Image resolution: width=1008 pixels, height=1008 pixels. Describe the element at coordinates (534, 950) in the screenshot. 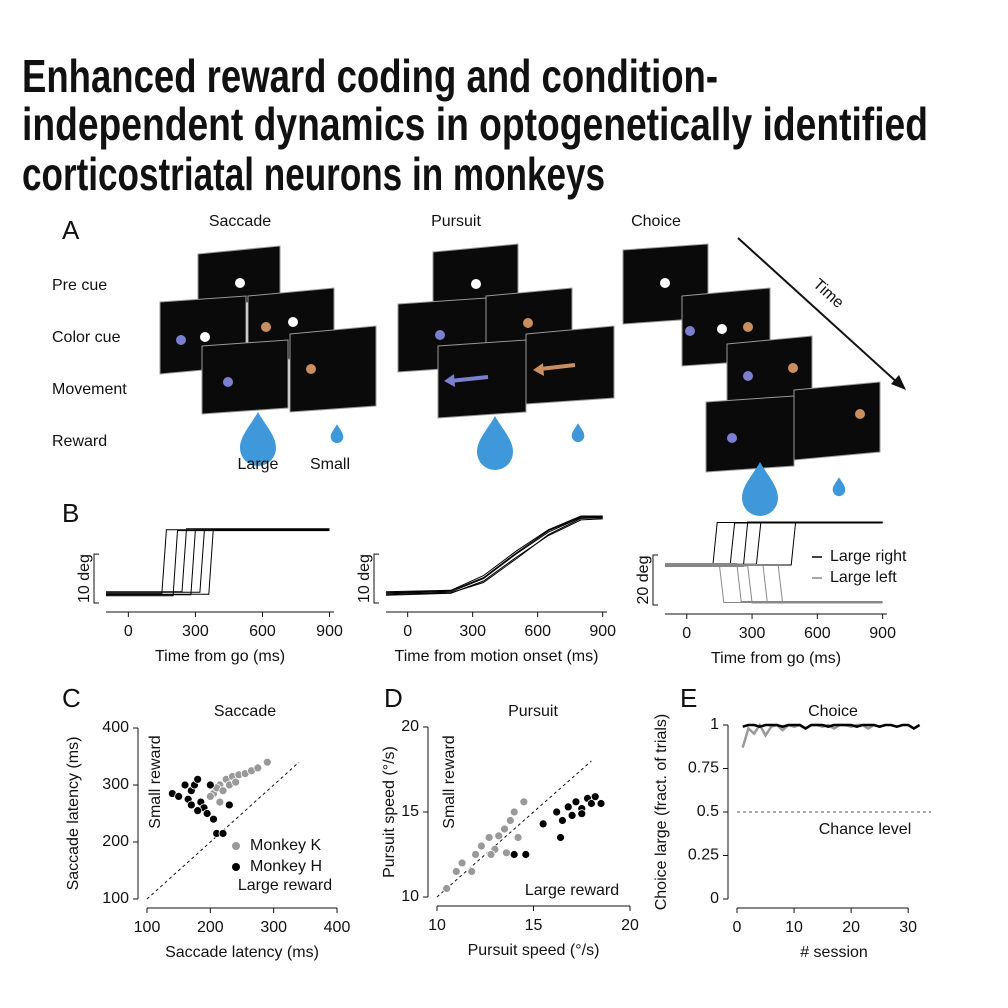

I see `x-axis-label: Pursuit speed (°/s)` at that location.